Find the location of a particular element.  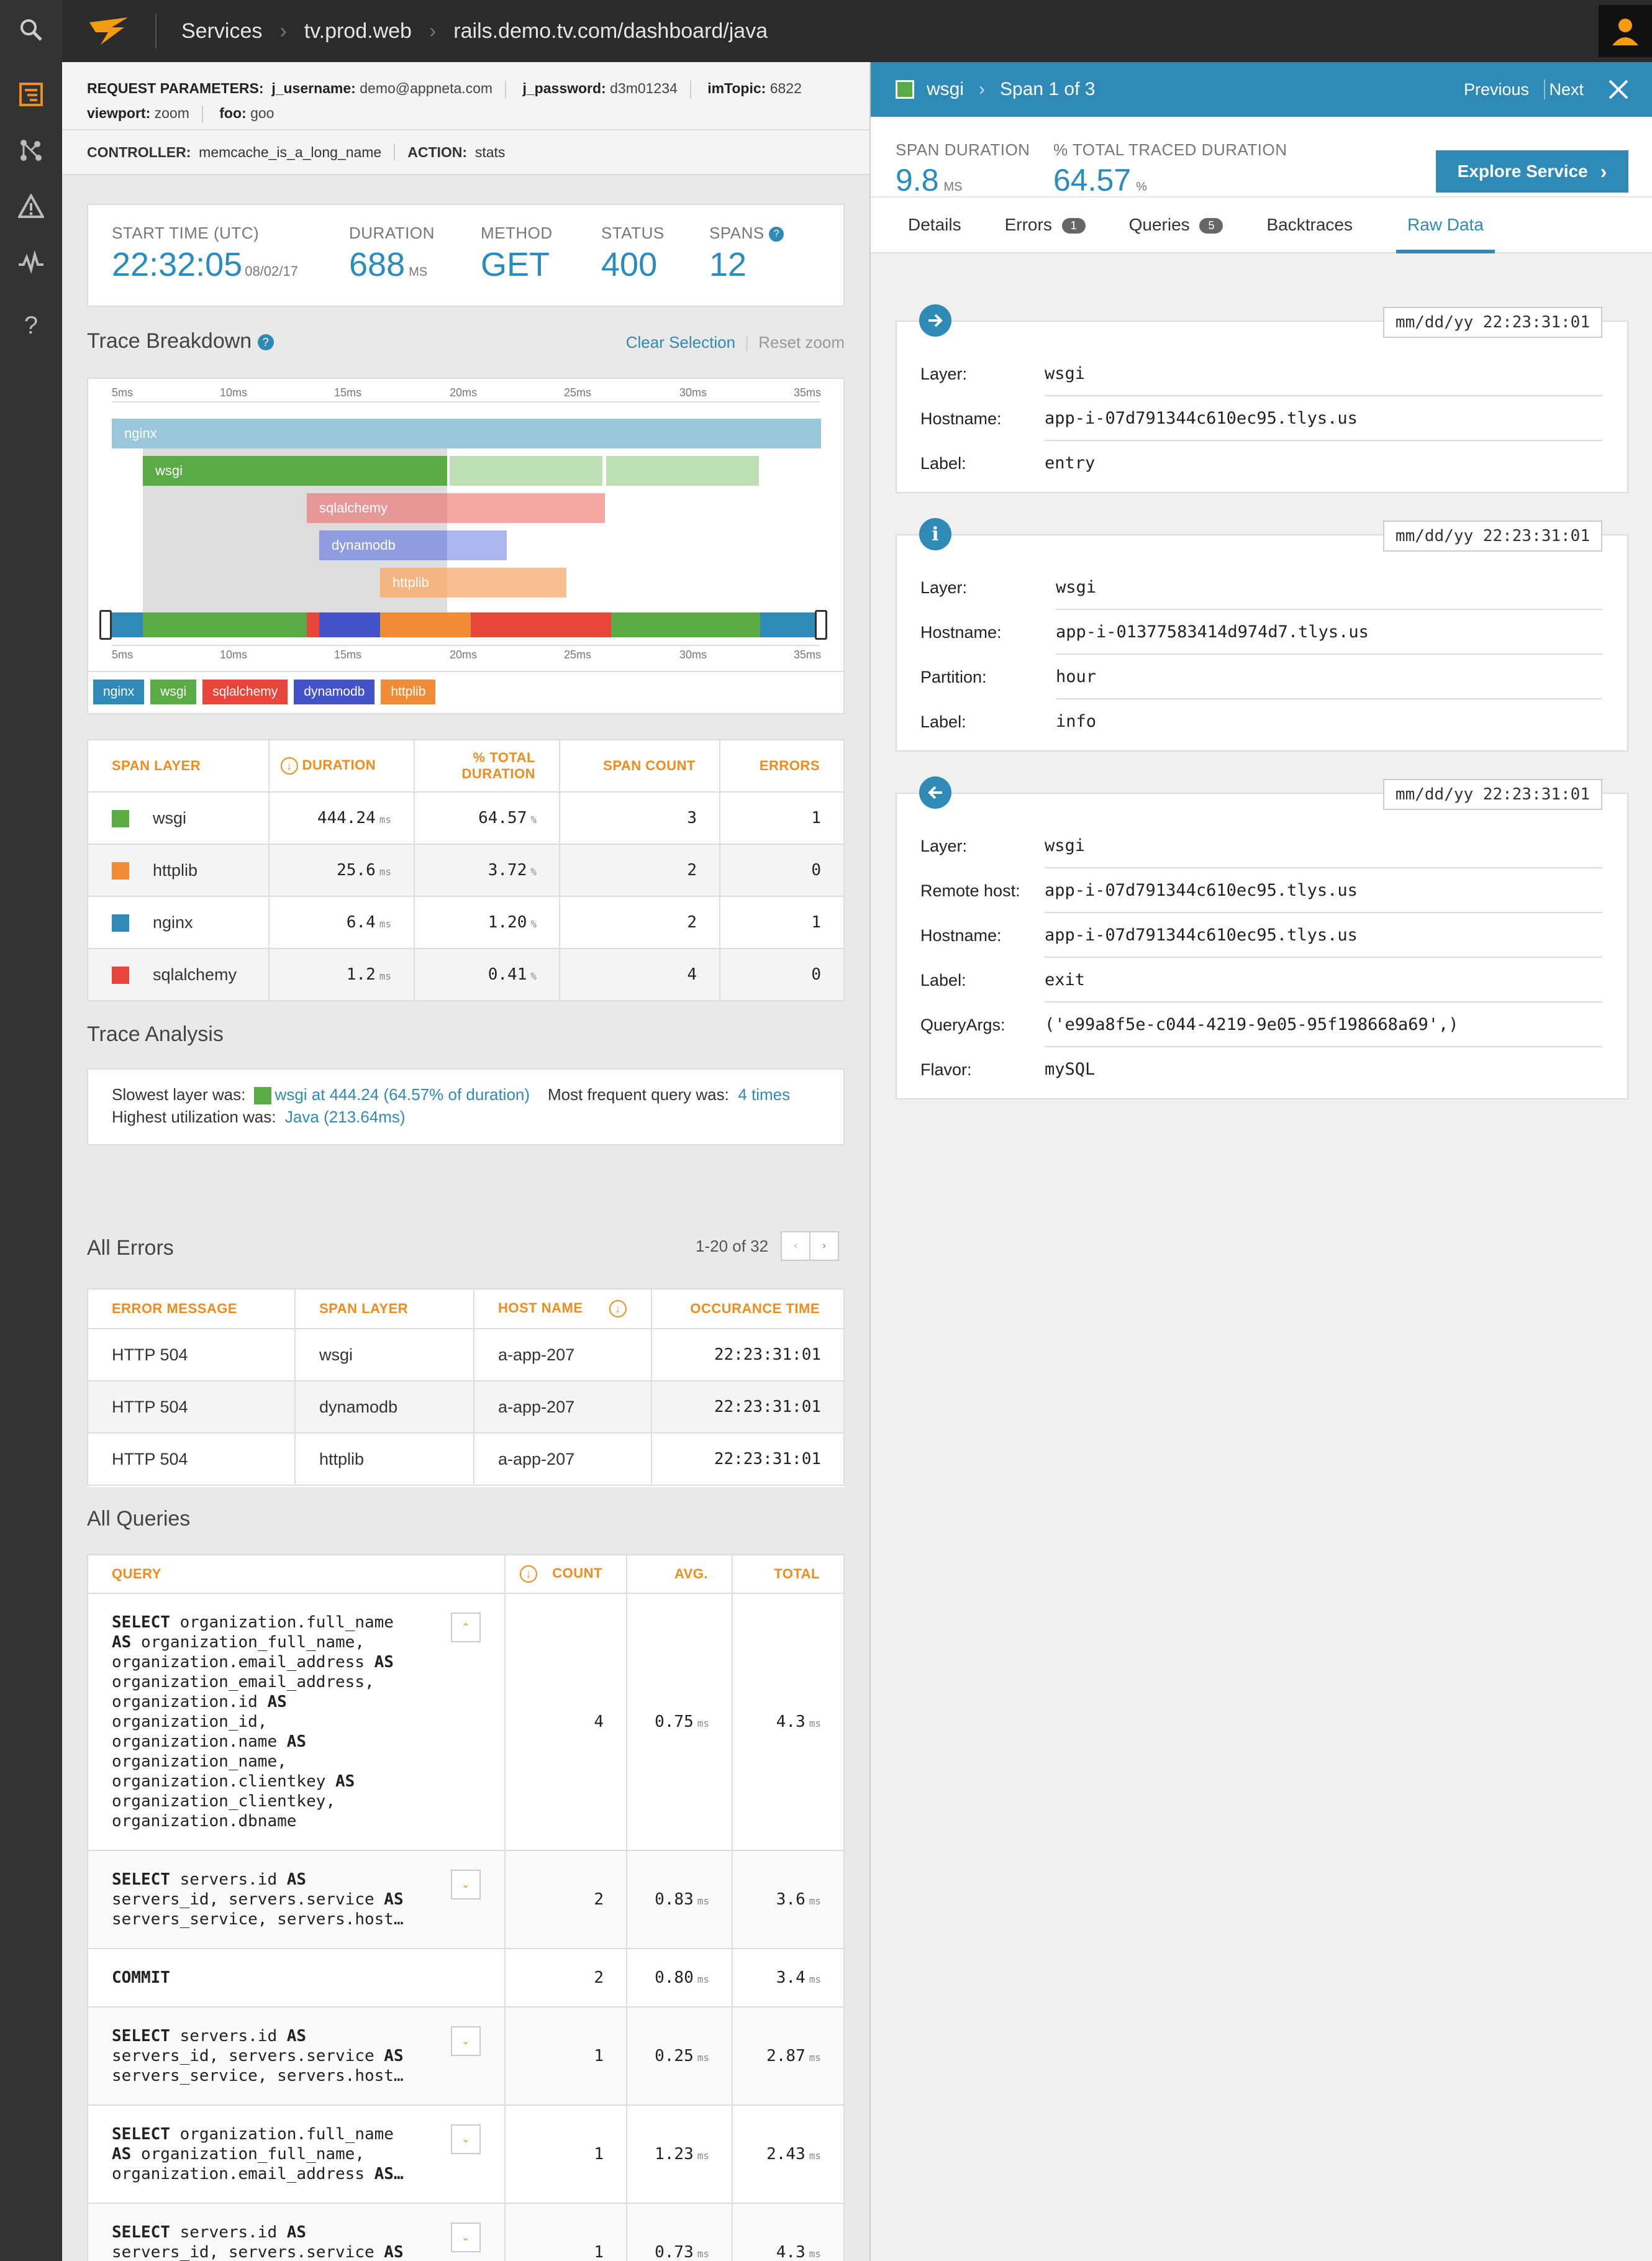

frequent-query-link: 4 times is located at coordinates (764, 1094).